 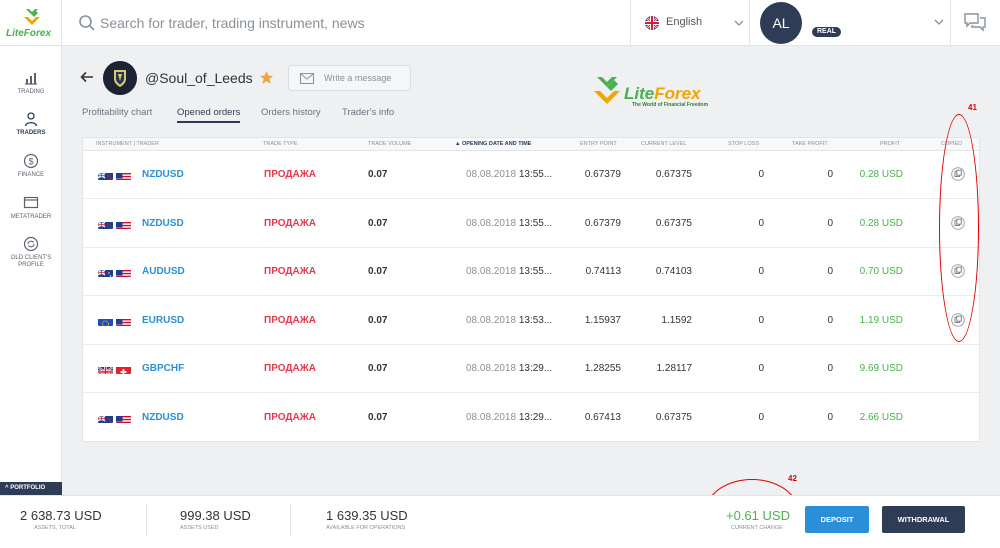 What do you see at coordinates (493, 144) in the screenshot?
I see `column-header-opening-date: ▲ OPENING DATE AND TIME` at bounding box center [493, 144].